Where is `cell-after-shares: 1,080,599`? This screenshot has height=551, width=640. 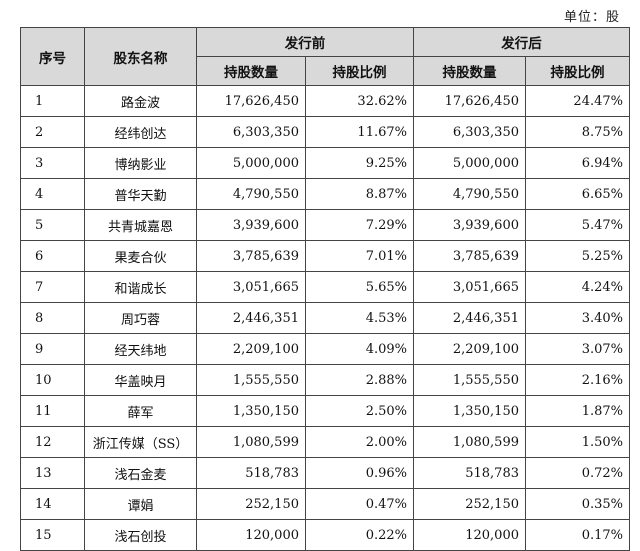 cell-after-shares: 1,080,599 is located at coordinates (469, 442).